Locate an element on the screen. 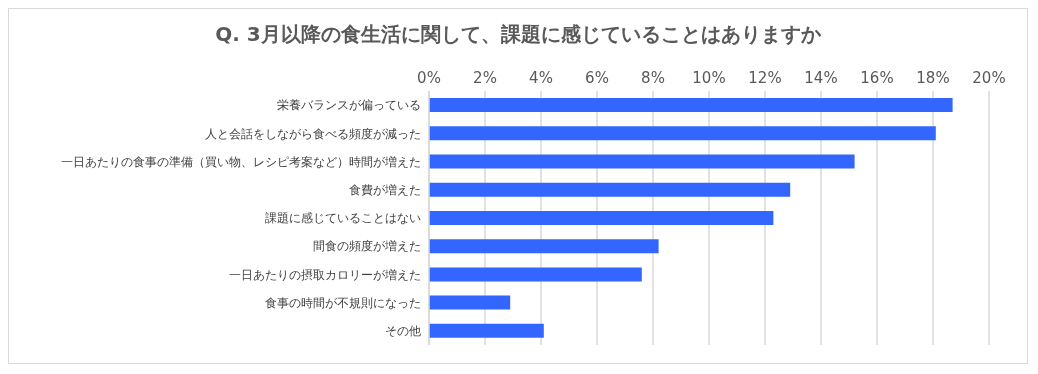  x-tick-label: 6% is located at coordinates (597, 78).